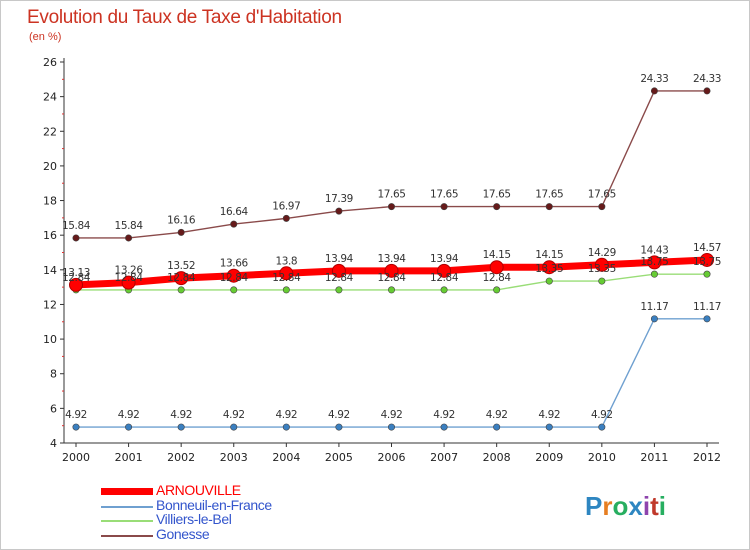 This screenshot has width=750, height=550. I want to click on legend-swatch-villiers-le-bel, so click(127, 521).